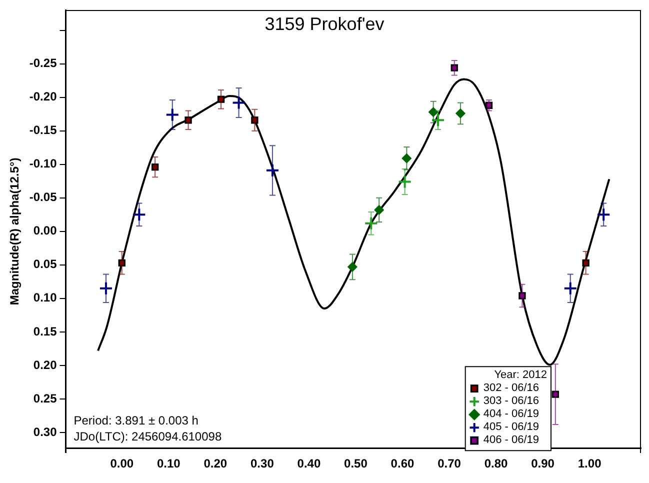  What do you see at coordinates (520, 375) in the screenshot?
I see `legend-title: Year: 2012` at bounding box center [520, 375].